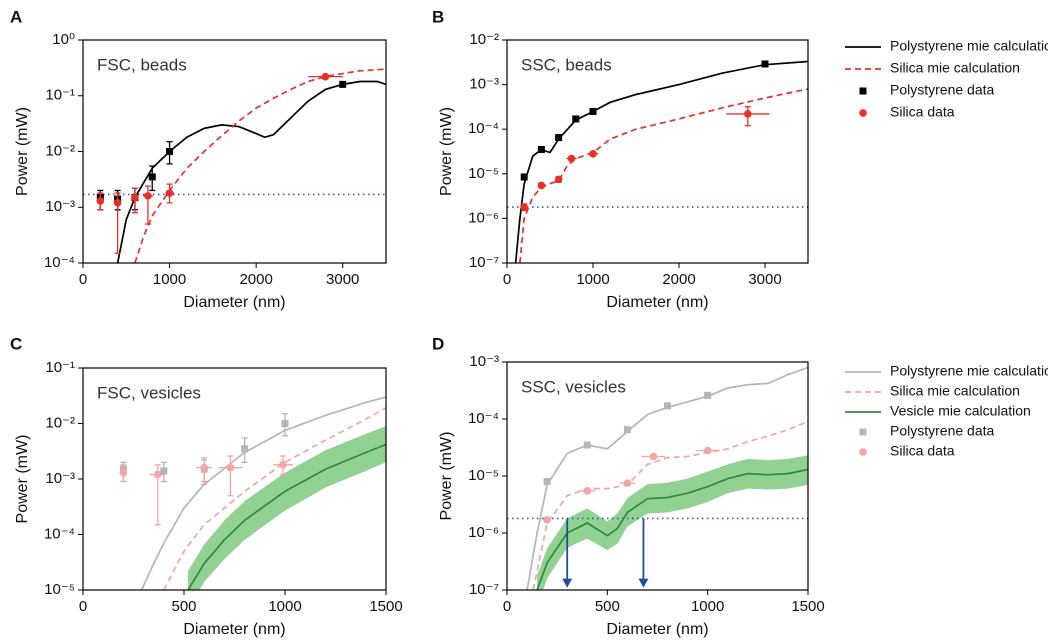 Image resolution: width=1048 pixels, height=640 pixels. Describe the element at coordinates (63, 39) in the screenshot. I see `y-tick-label: 10⁰` at that location.